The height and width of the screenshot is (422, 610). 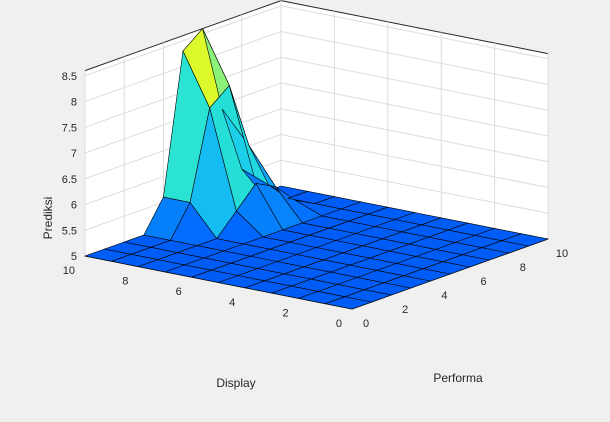 I want to click on z-axis-label: Prediksi, so click(x=48, y=218).